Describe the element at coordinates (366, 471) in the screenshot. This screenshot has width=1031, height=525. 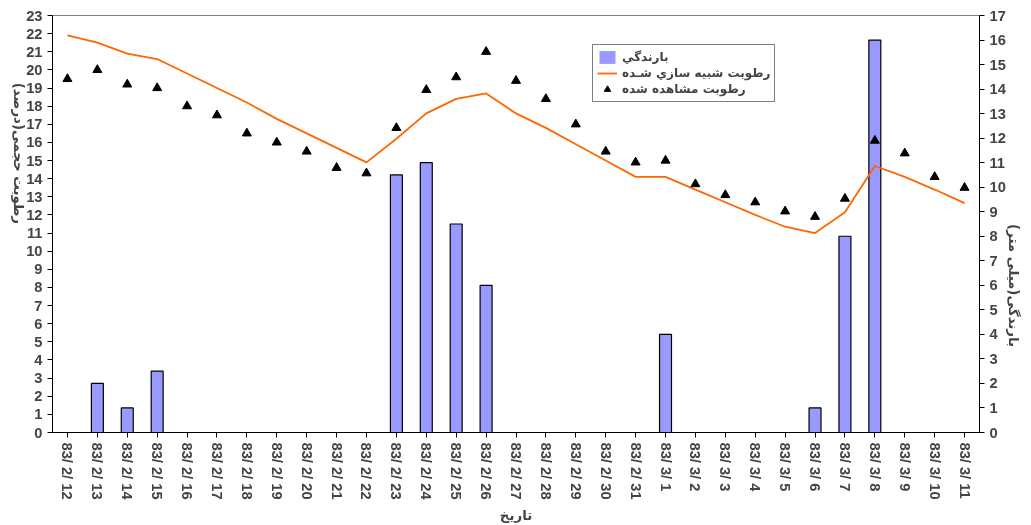
I see `x-tick-label: 83/ 2/ 22` at that location.